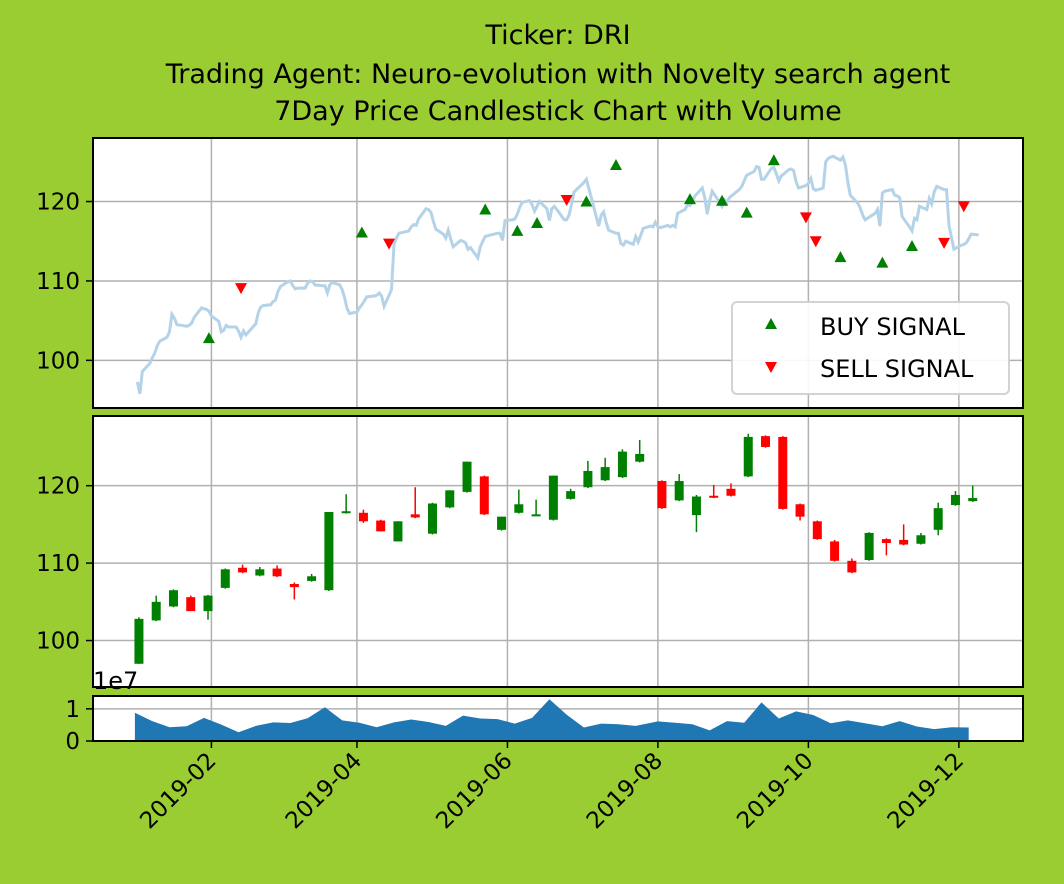  I want to click on legend-sell-label: SELL SIGNAL, so click(897, 369).